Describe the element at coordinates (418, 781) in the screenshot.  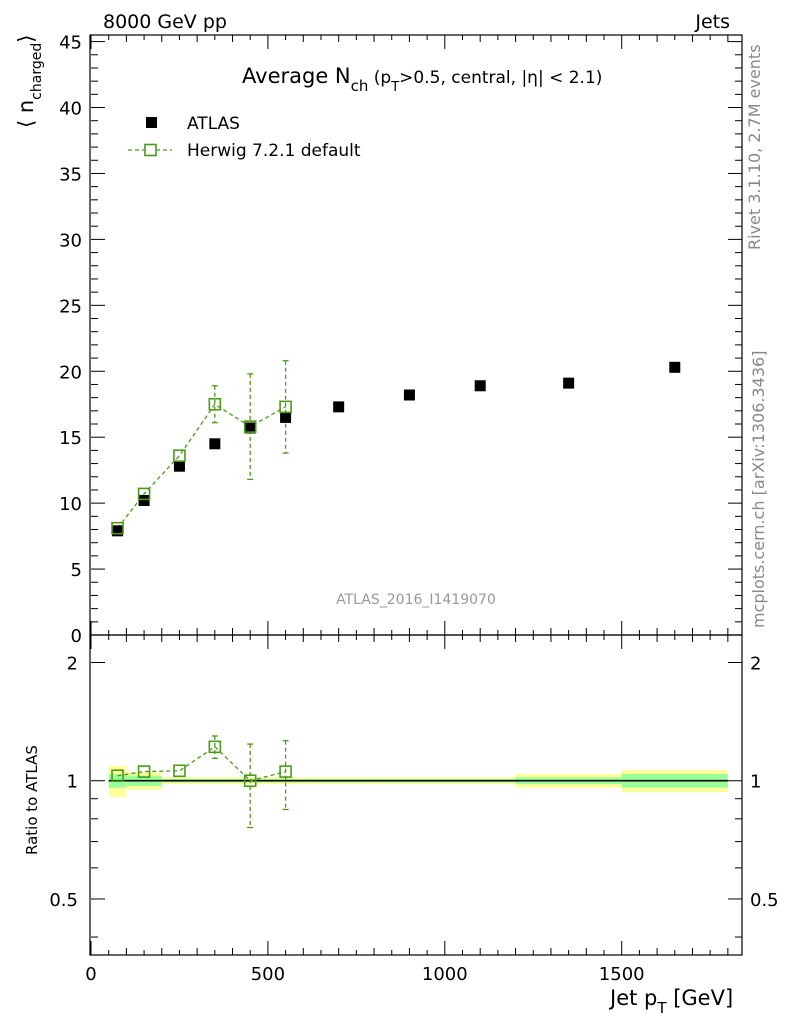
I see `ratio-panel` at that location.